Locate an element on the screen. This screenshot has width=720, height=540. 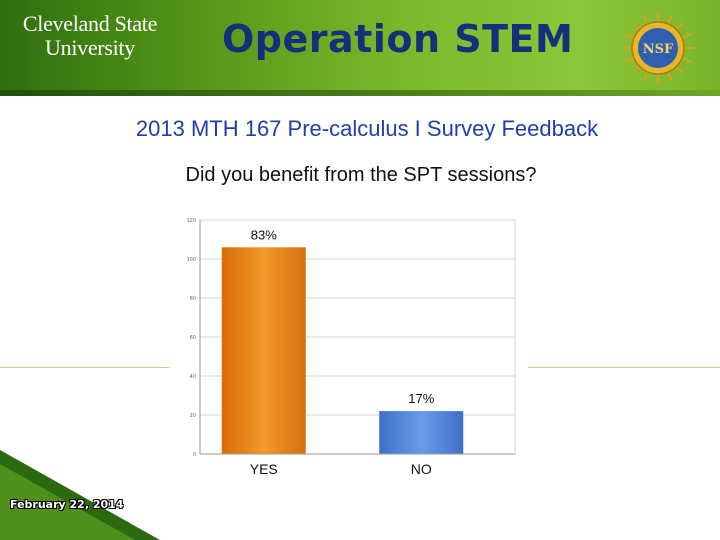
y-tick-label: 60 is located at coordinates (193, 338).